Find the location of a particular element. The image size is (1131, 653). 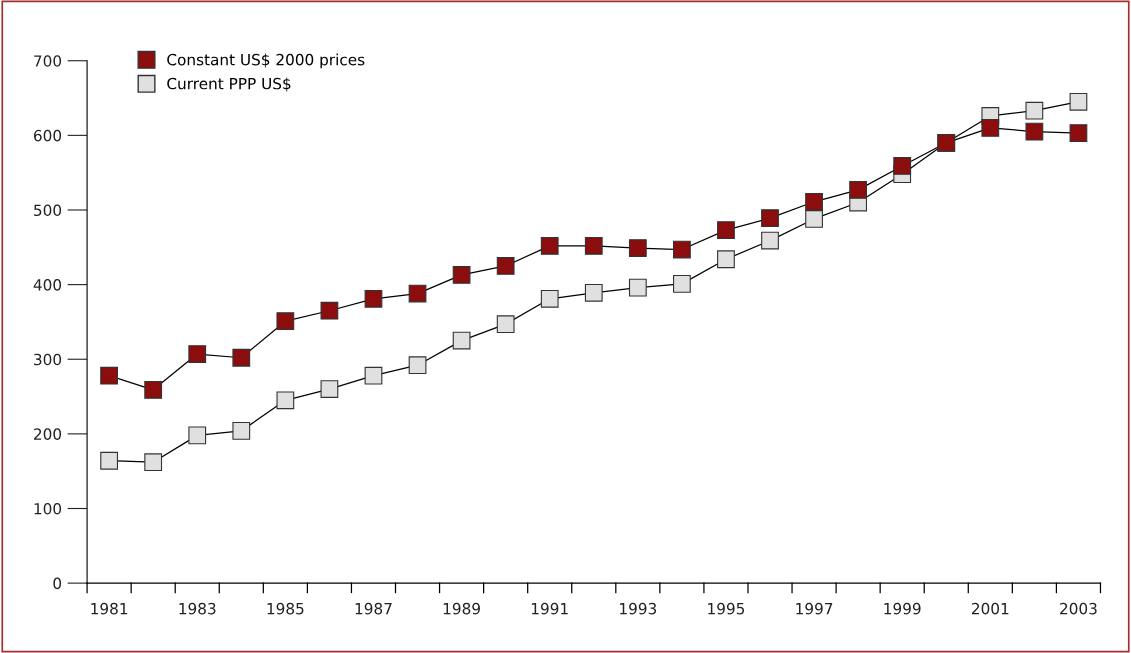

y-tick-label: 300 is located at coordinates (48, 359).